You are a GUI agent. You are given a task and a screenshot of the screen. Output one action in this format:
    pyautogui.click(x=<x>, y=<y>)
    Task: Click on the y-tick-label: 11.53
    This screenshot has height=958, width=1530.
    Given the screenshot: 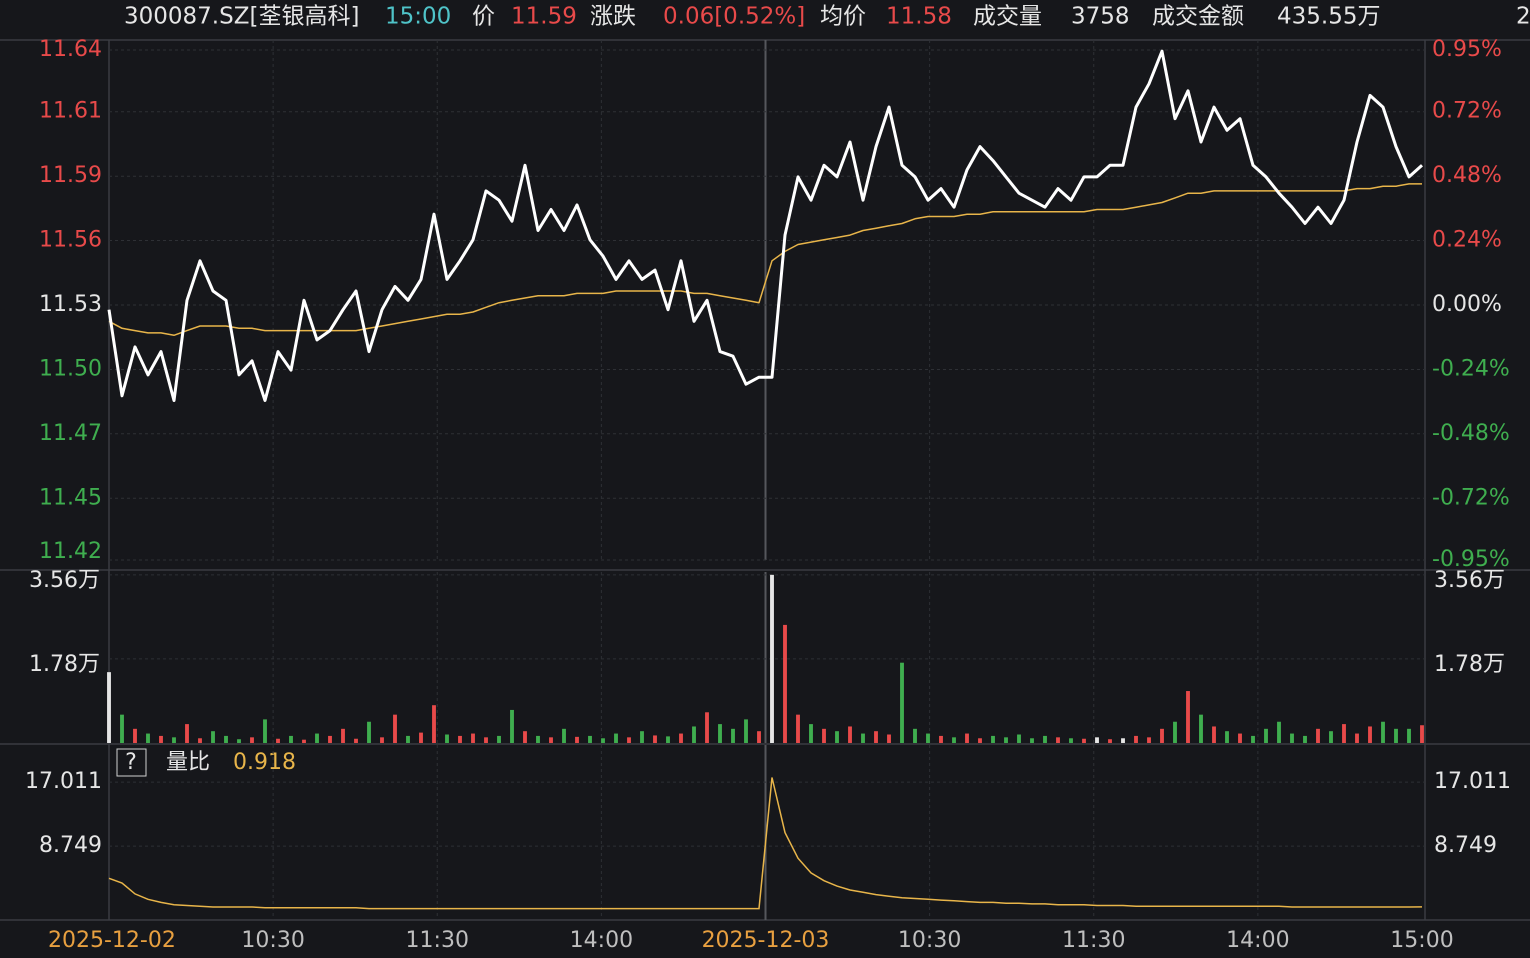 What is the action you would take?
    pyautogui.click(x=70, y=304)
    